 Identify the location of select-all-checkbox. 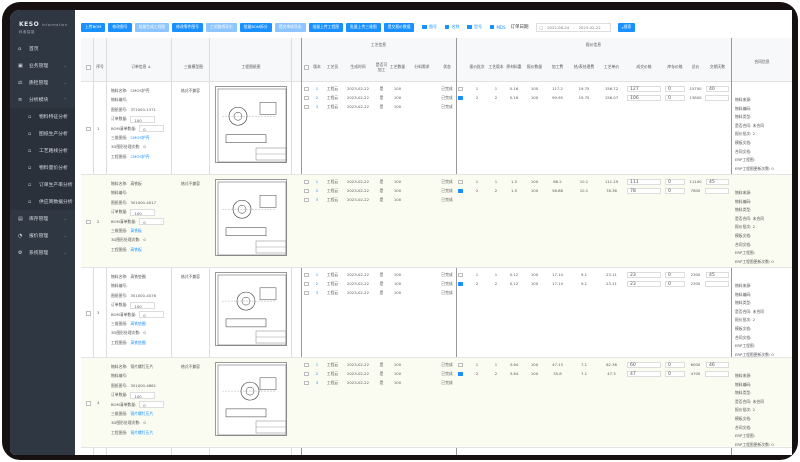
(88, 67).